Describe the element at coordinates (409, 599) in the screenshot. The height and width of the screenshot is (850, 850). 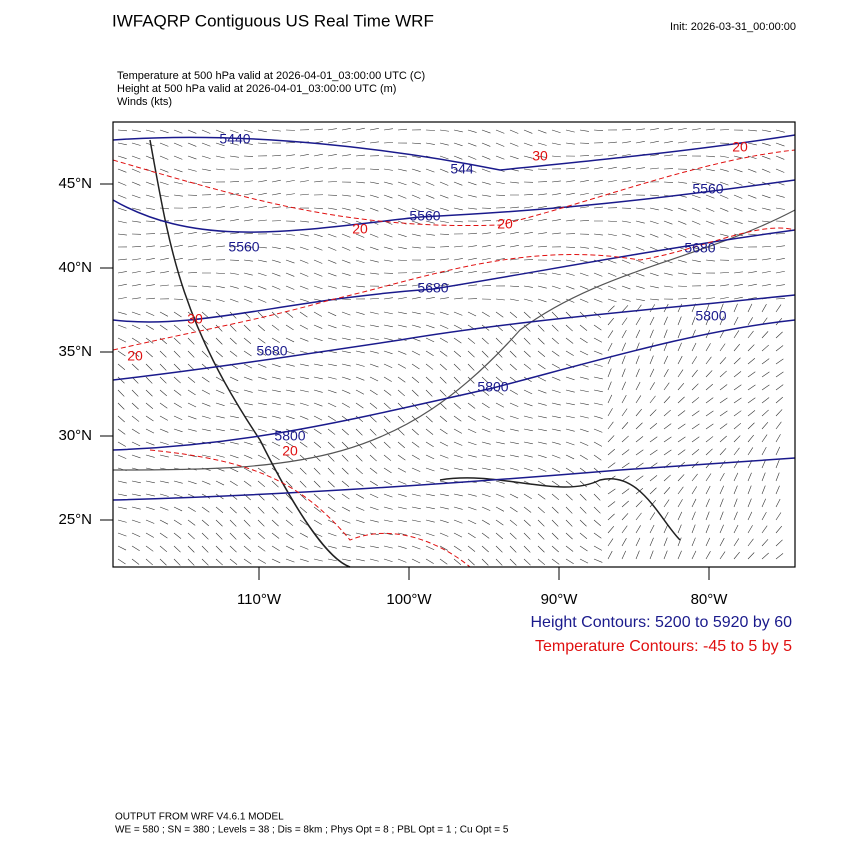
I see `lon-label: 100°W` at that location.